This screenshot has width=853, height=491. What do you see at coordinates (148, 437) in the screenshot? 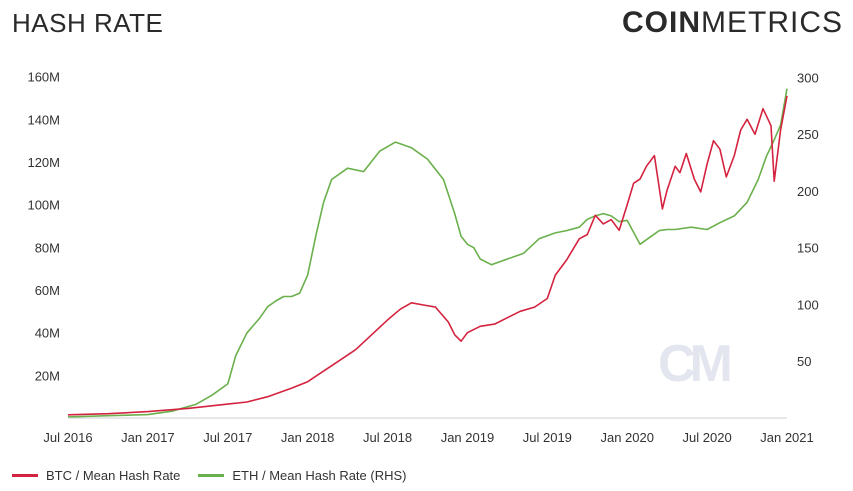
I see `x-tick-label: Jan 2017` at bounding box center [148, 437].